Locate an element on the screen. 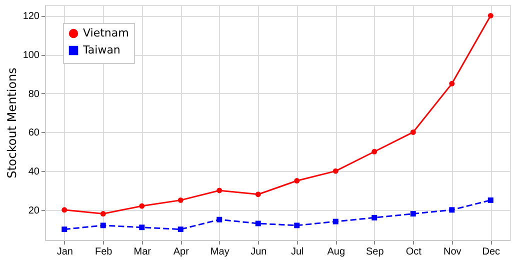  x-tick-label: Mar is located at coordinates (143, 252).